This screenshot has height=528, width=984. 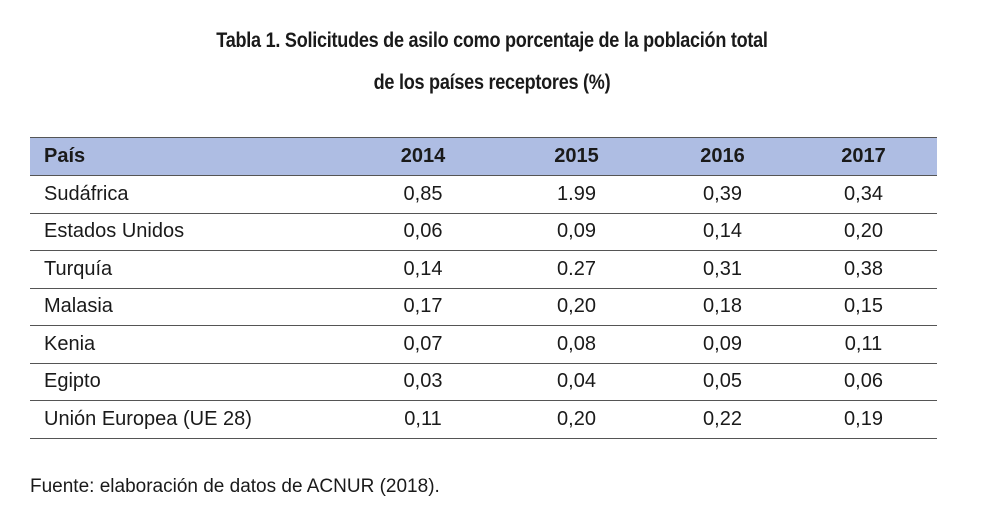 What do you see at coordinates (189, 156) in the screenshot?
I see `header-country: País` at bounding box center [189, 156].